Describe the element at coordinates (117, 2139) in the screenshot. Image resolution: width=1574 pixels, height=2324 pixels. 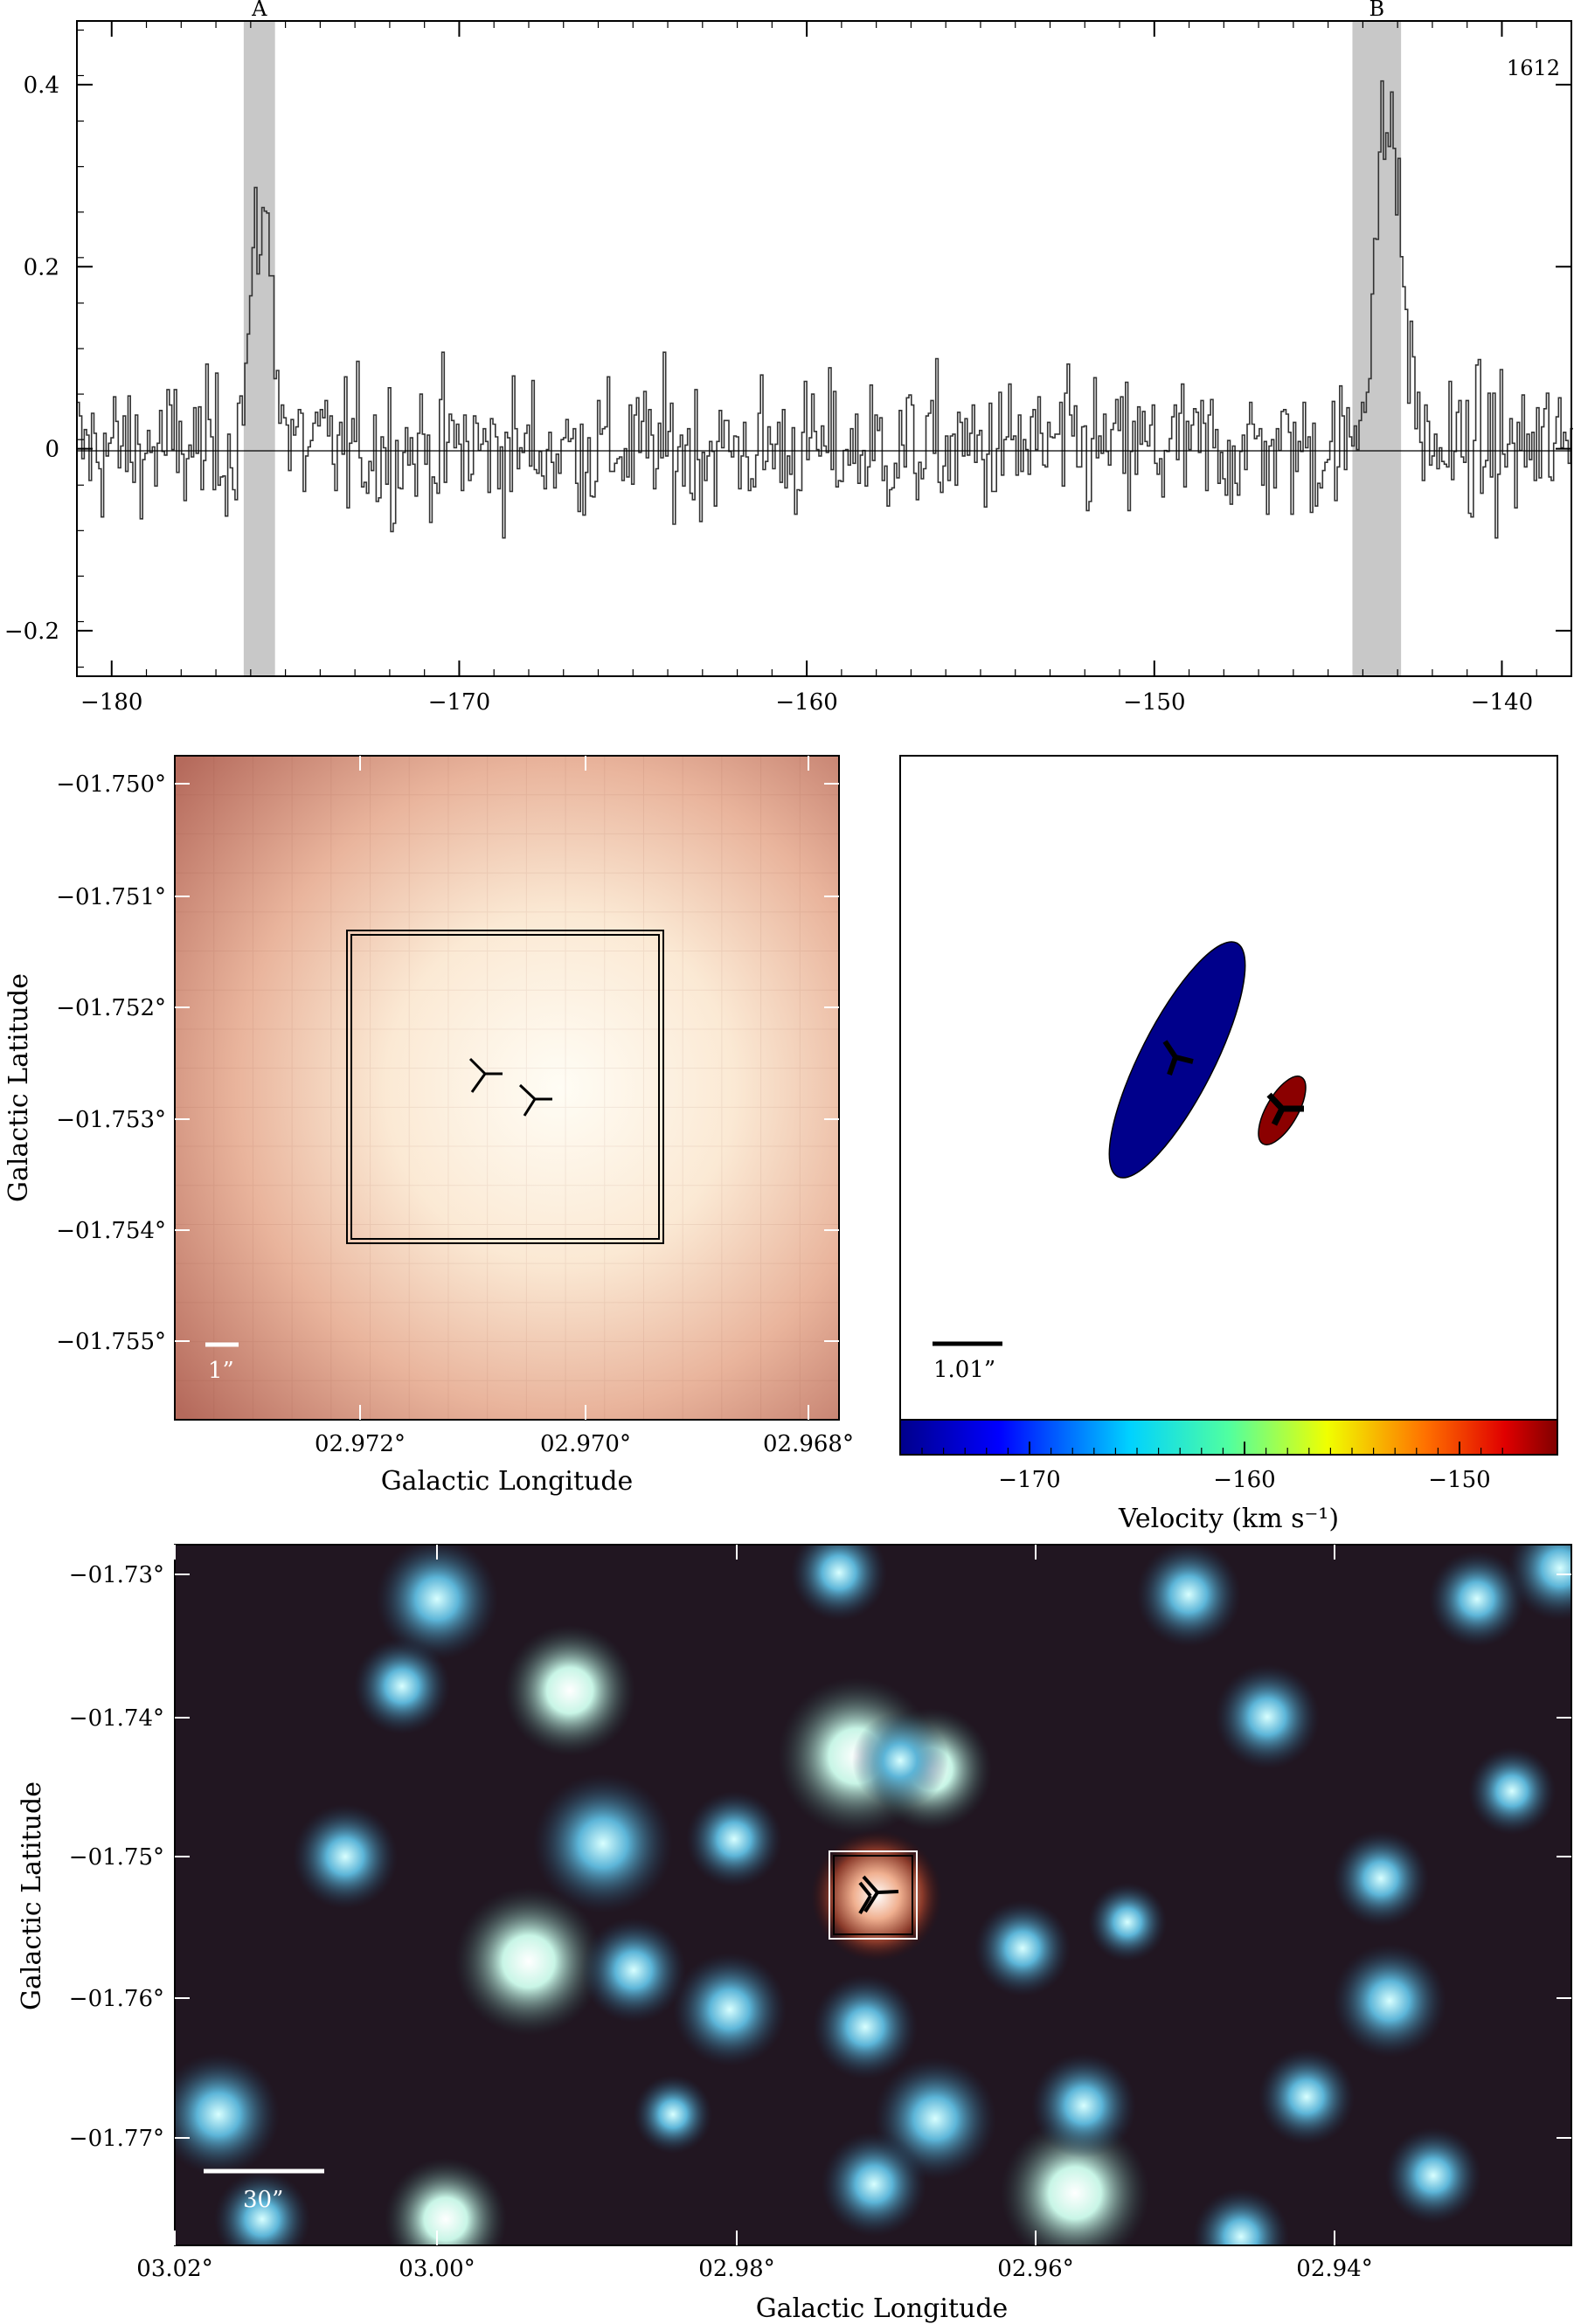
I see `y-tick-label: −01.77°` at that location.